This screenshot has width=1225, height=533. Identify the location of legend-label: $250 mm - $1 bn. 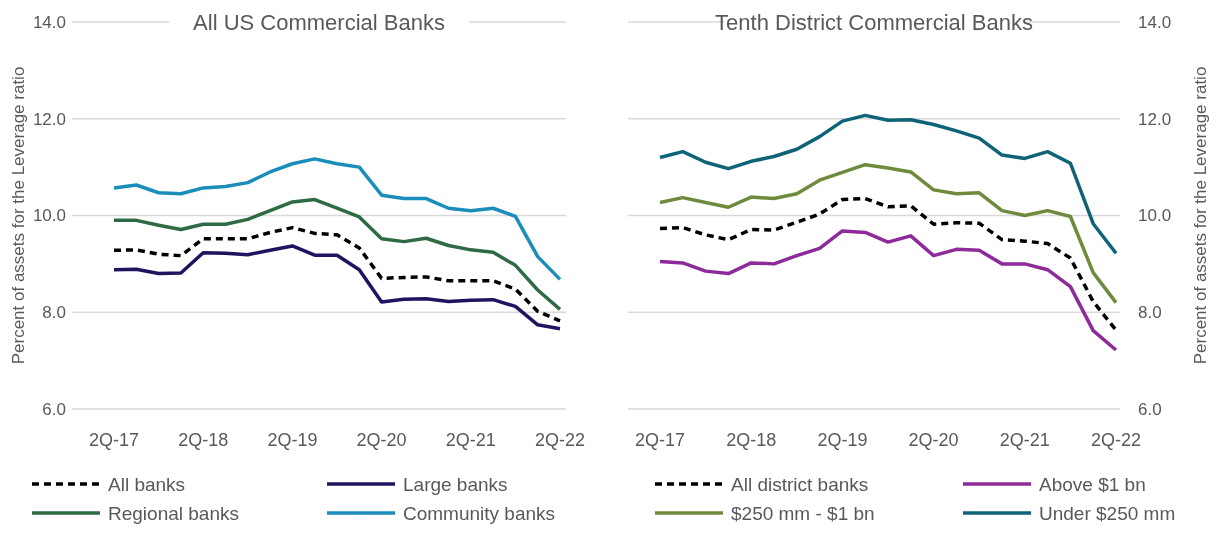
(803, 513).